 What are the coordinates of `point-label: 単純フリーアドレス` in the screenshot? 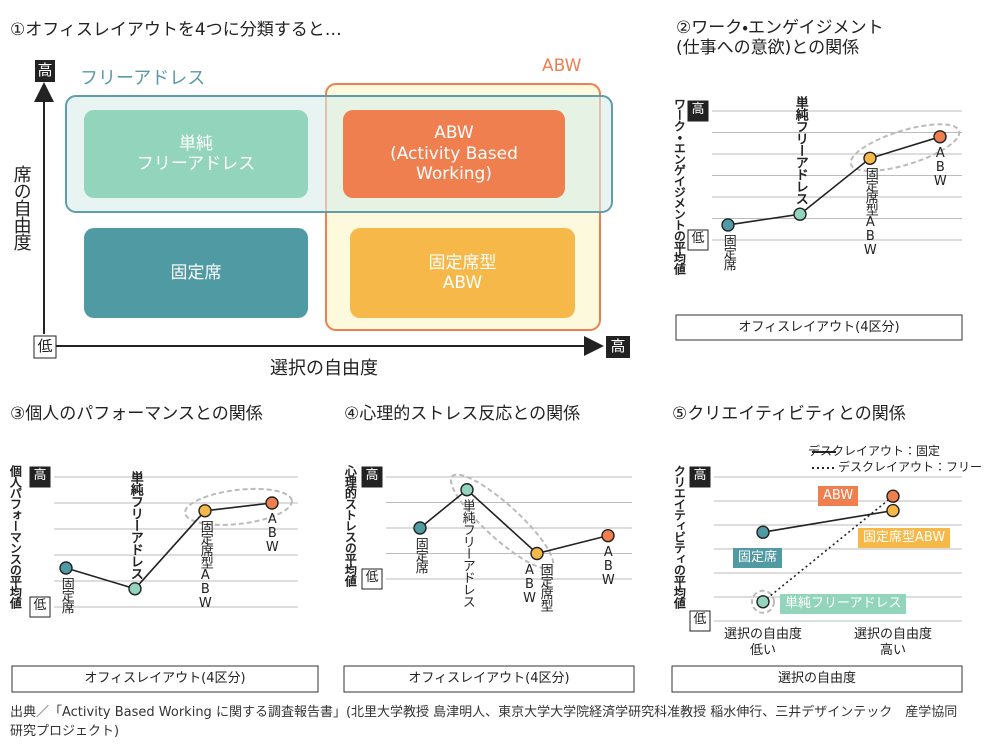 It's located at (843, 604).